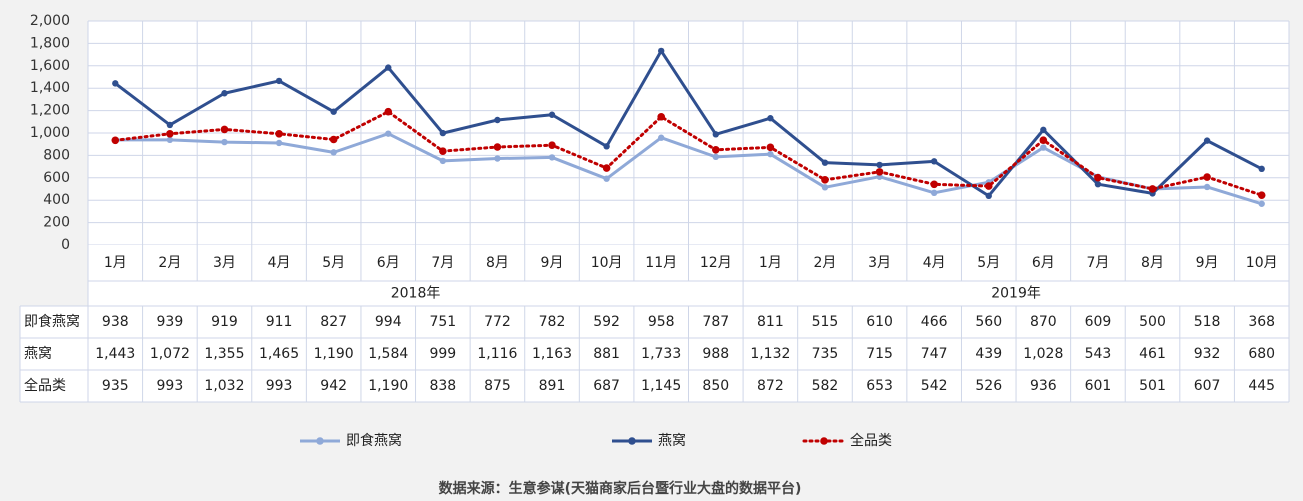 The width and height of the screenshot is (1303, 501). Describe the element at coordinates (224, 322) in the screenshot. I see `table-cell: 919` at that location.